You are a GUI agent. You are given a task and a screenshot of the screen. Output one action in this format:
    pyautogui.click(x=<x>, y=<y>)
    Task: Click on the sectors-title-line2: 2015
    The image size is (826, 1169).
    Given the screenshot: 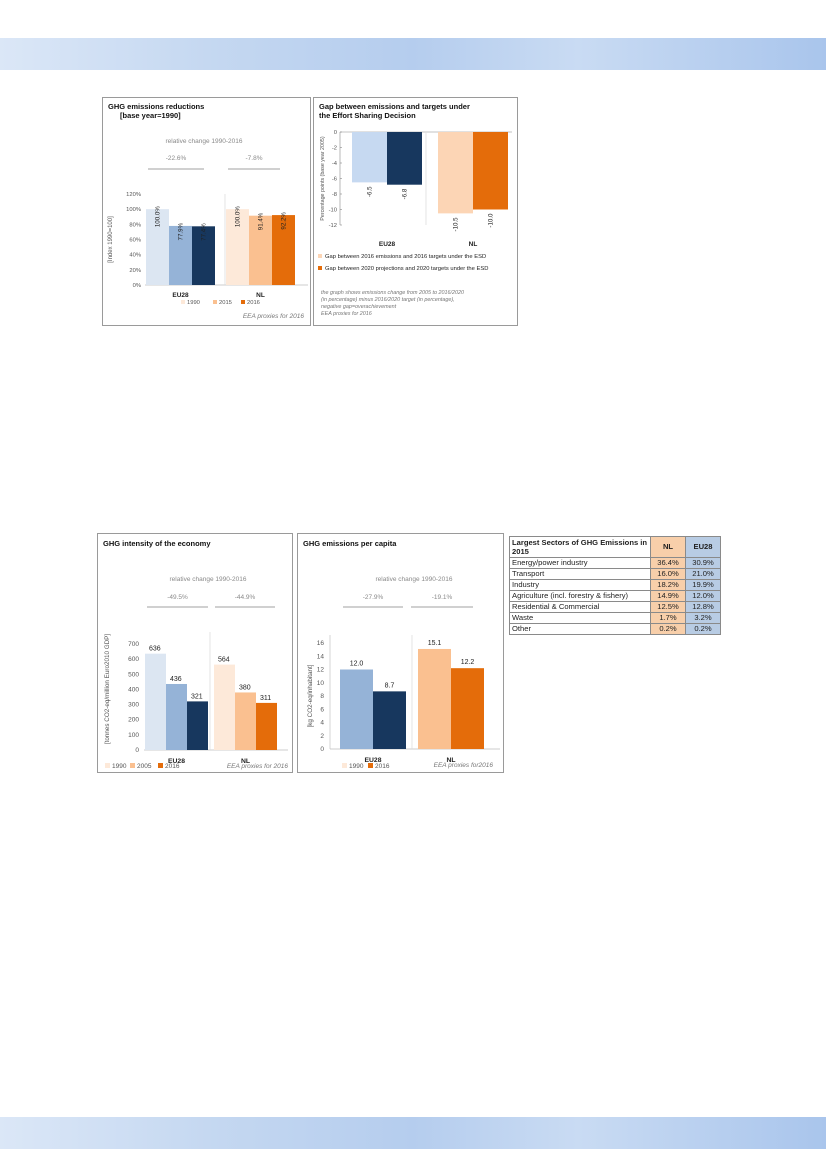 What is the action you would take?
    pyautogui.click(x=520, y=551)
    